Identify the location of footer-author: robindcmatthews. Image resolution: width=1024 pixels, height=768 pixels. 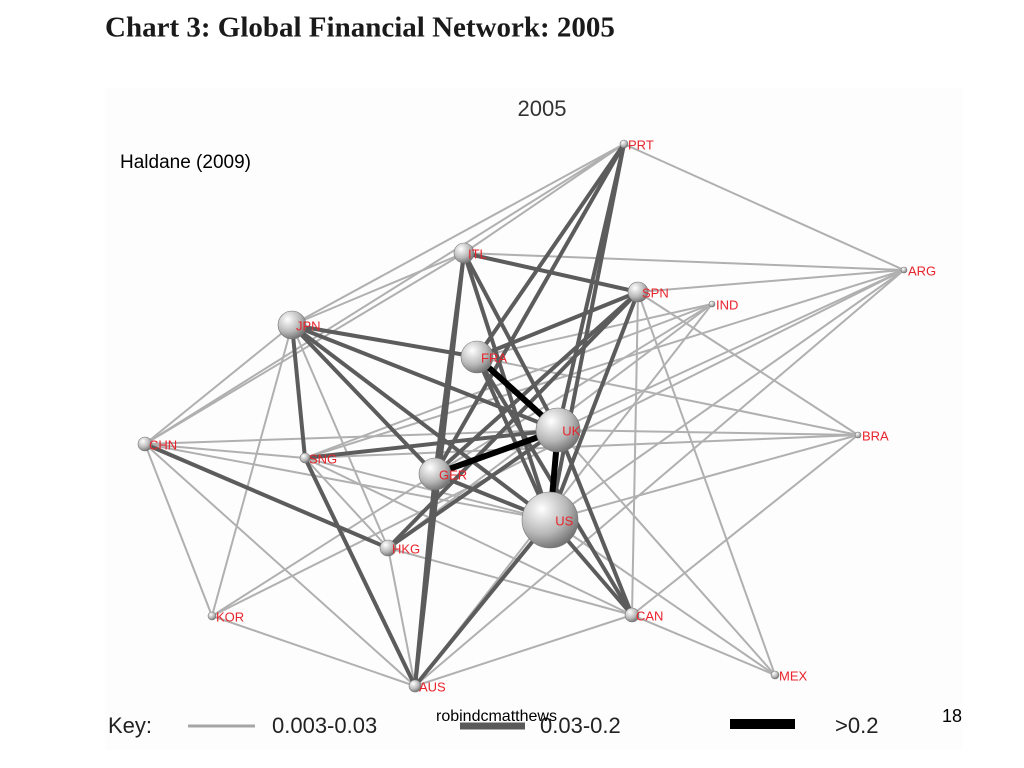
(496, 716).